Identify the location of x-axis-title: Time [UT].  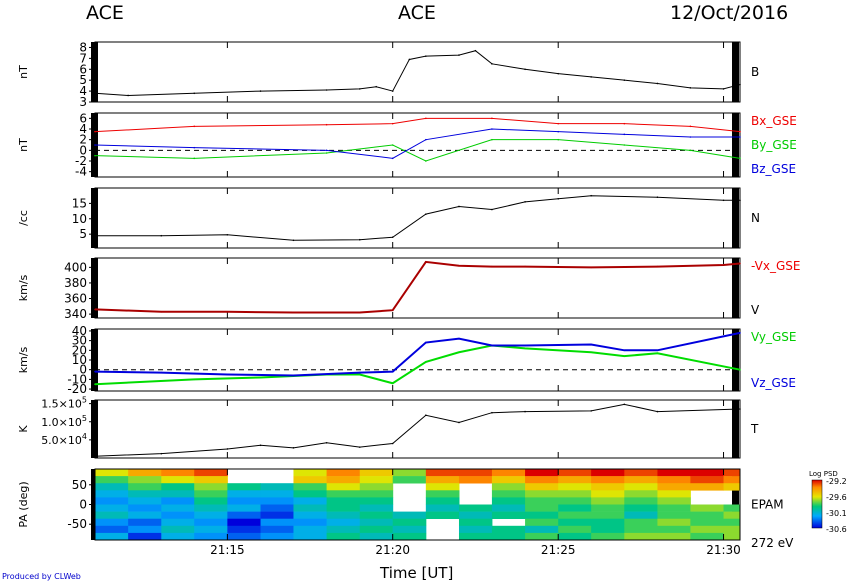
(417, 573).